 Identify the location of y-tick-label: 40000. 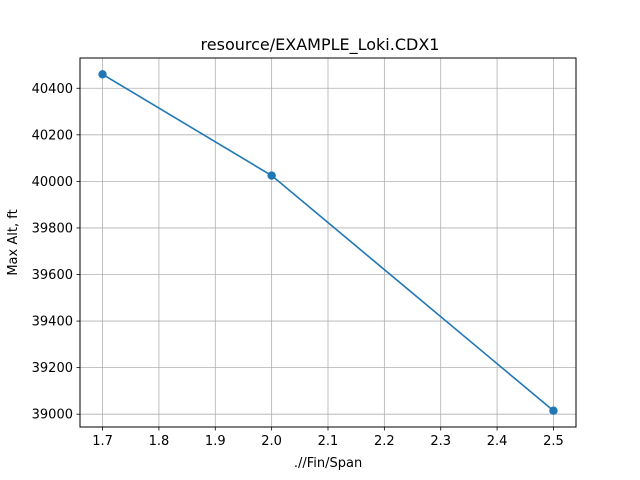
(52, 182).